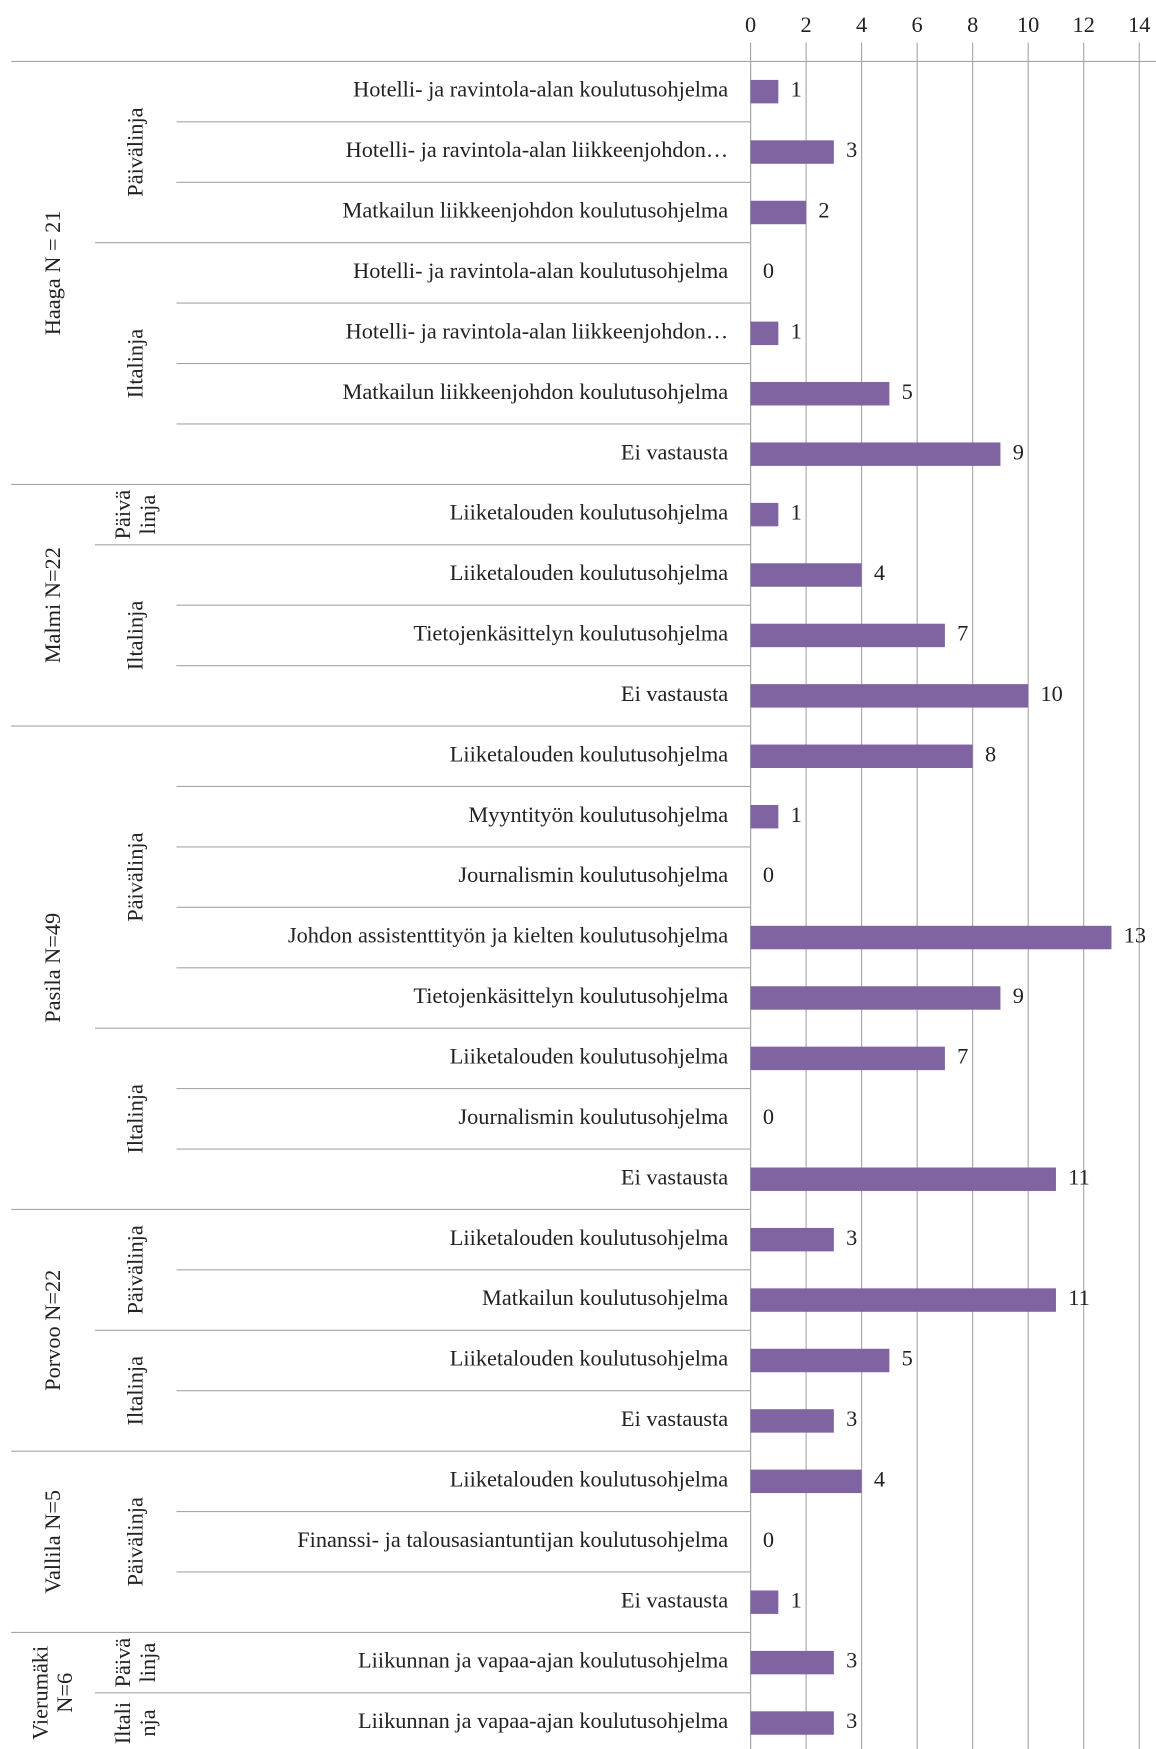 The height and width of the screenshot is (1749, 1156). What do you see at coordinates (1028, 24) in the screenshot?
I see `x-tick-label: 10` at bounding box center [1028, 24].